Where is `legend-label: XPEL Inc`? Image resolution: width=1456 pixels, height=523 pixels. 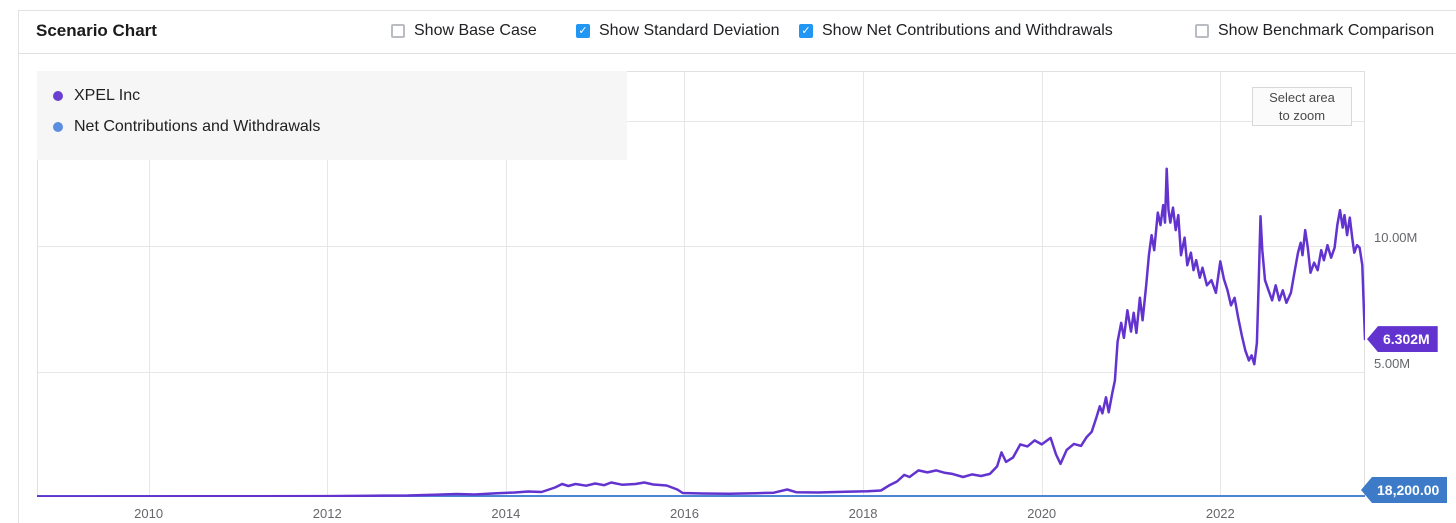
legend-label: XPEL Inc is located at coordinates (107, 95).